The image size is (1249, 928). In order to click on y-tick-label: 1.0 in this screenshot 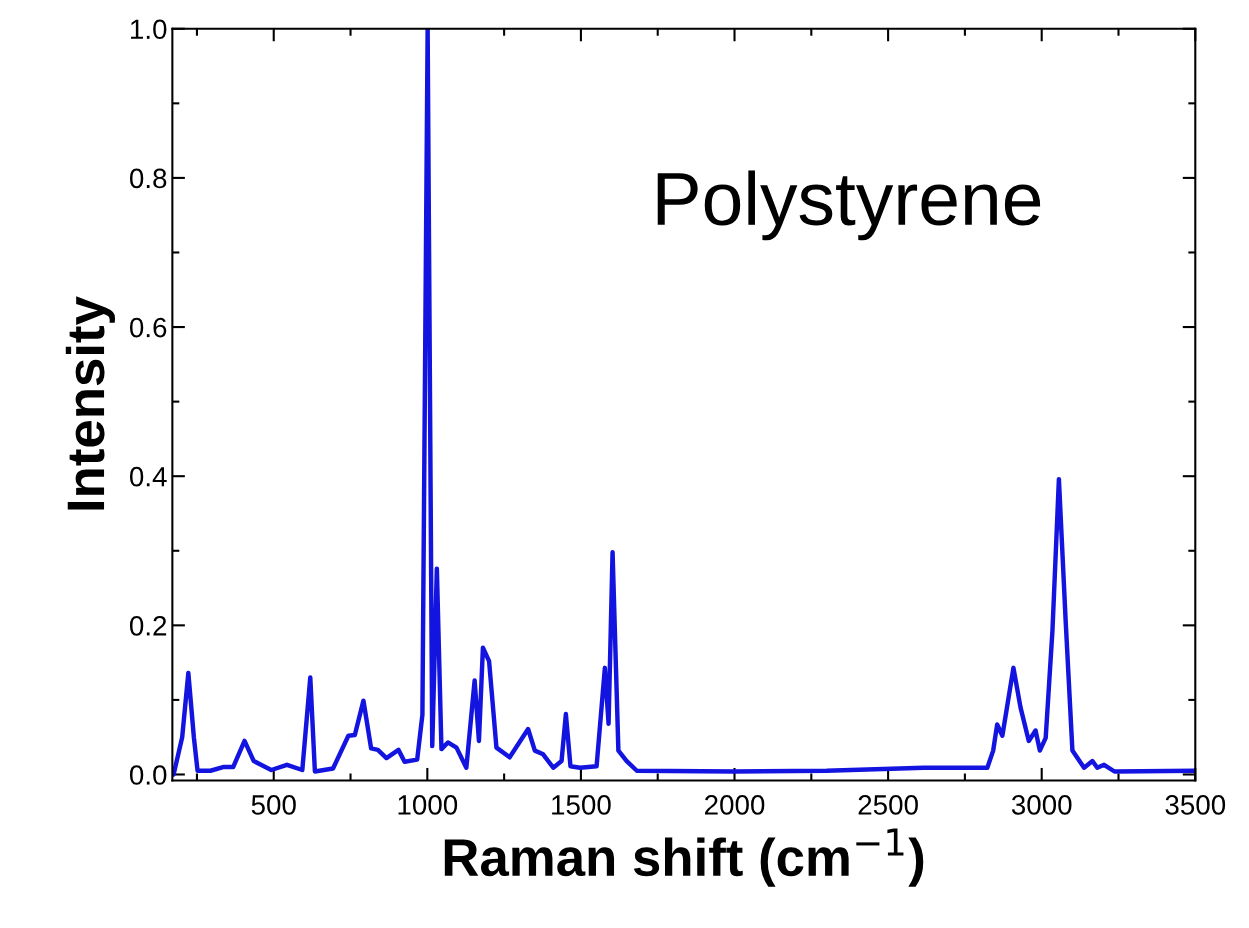, I will do `click(149, 29)`.